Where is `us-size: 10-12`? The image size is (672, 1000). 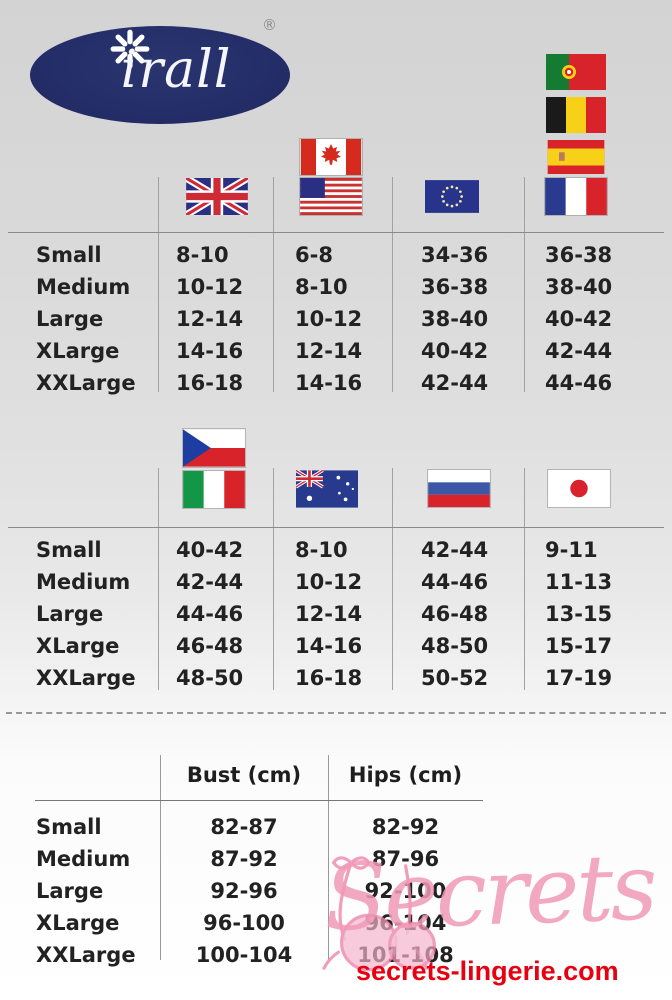
us-size: 10-12 is located at coordinates (329, 319).